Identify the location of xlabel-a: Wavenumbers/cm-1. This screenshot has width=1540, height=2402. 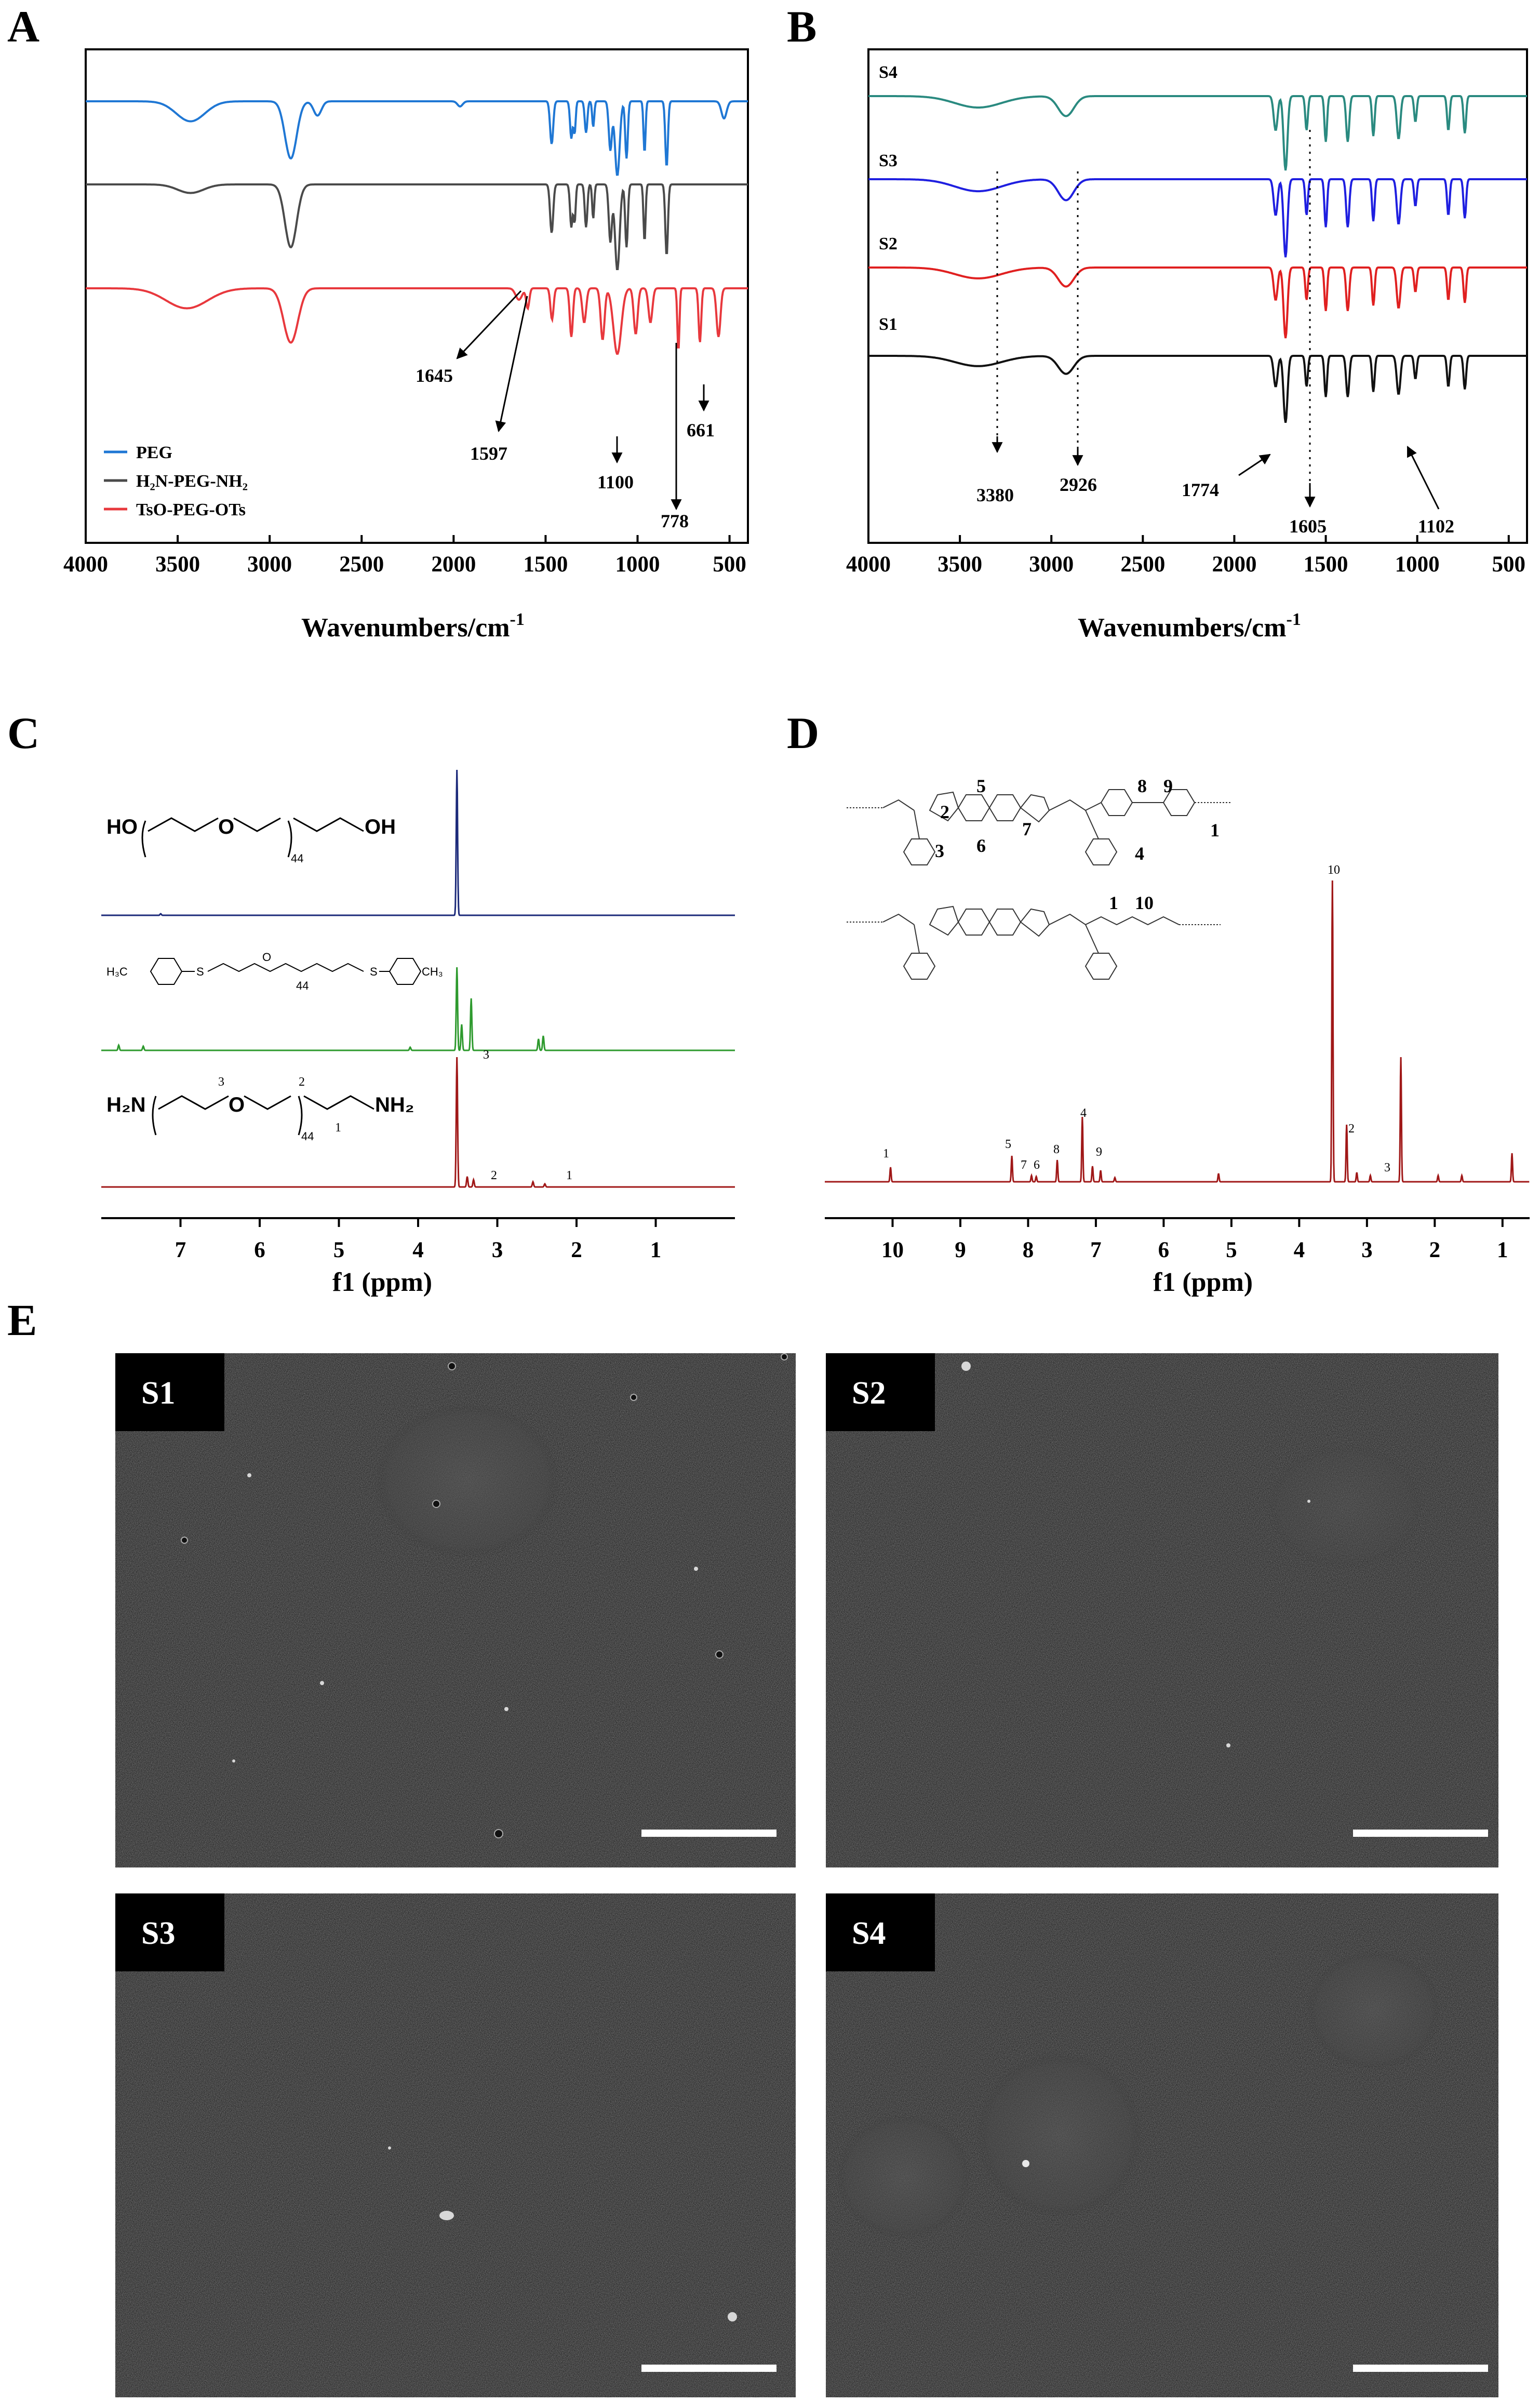
(413, 627).